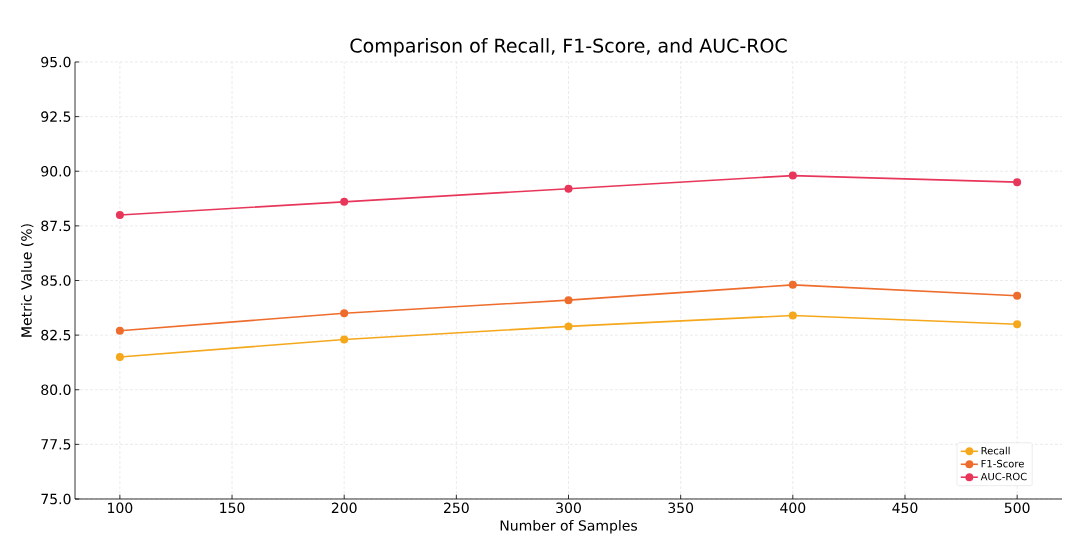  What do you see at coordinates (56, 499) in the screenshot?
I see `y-tick-label: 75.0` at bounding box center [56, 499].